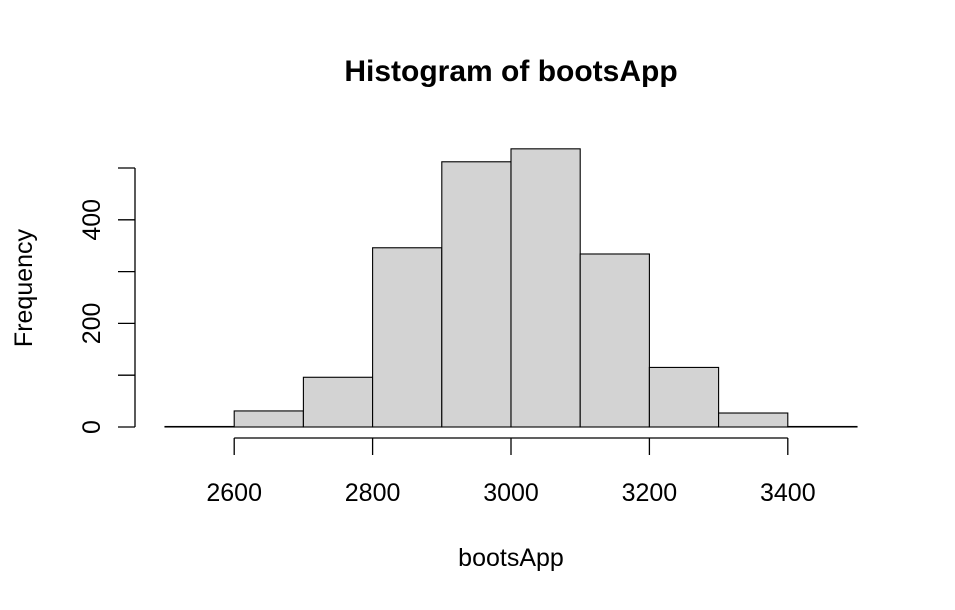 This screenshot has width=955, height=610. Describe the element at coordinates (511, 558) in the screenshot. I see `x-axis-label: bootsApp` at that location.